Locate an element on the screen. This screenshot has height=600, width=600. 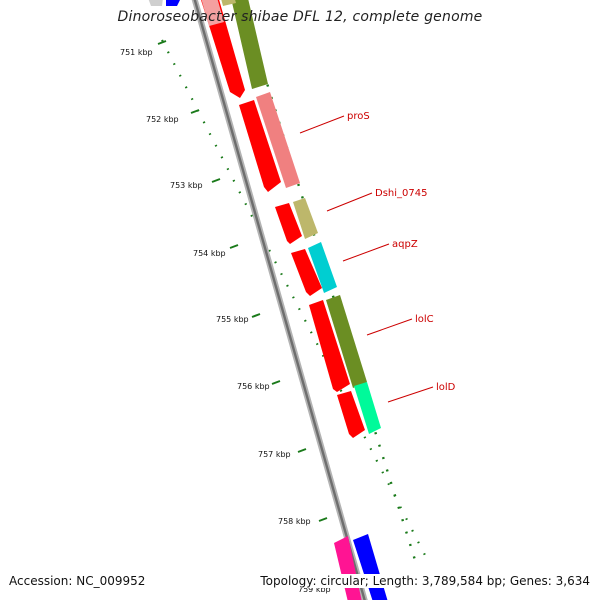
gene-pros is located at coordinates (278, 140).